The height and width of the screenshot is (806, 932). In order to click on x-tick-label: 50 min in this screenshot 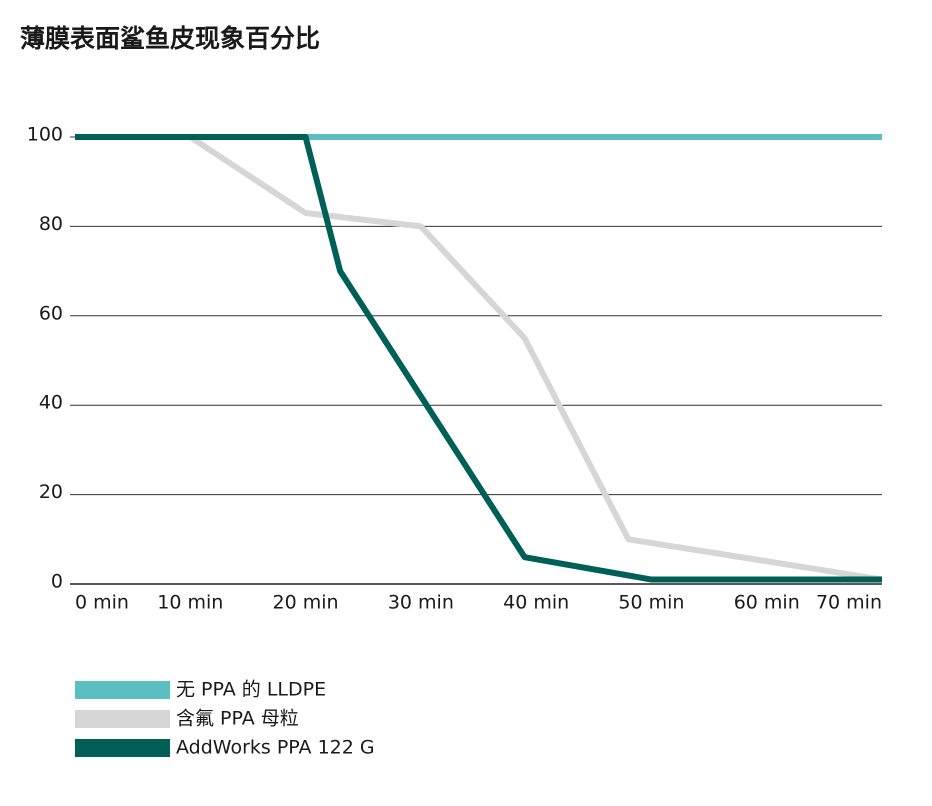, I will do `click(651, 603)`.